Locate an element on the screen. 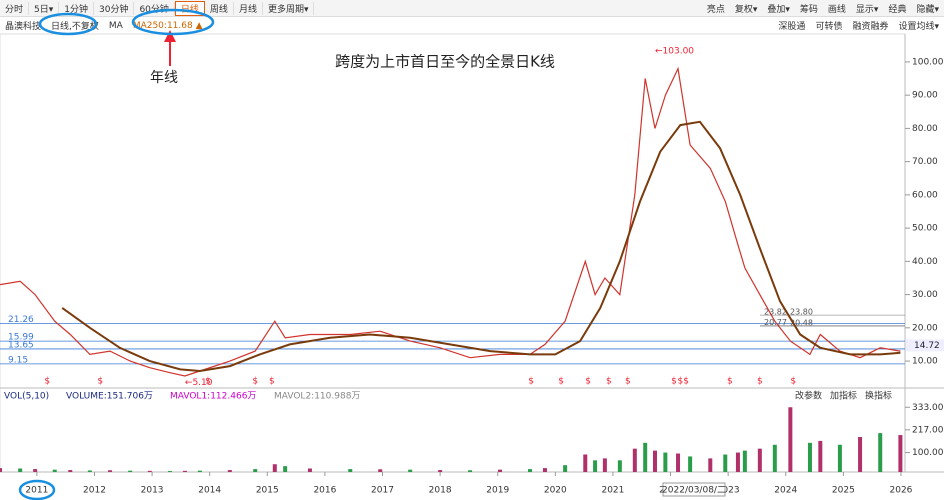 The width and height of the screenshot is (944, 500). tool-button: 复权▾ is located at coordinates (746, 9).